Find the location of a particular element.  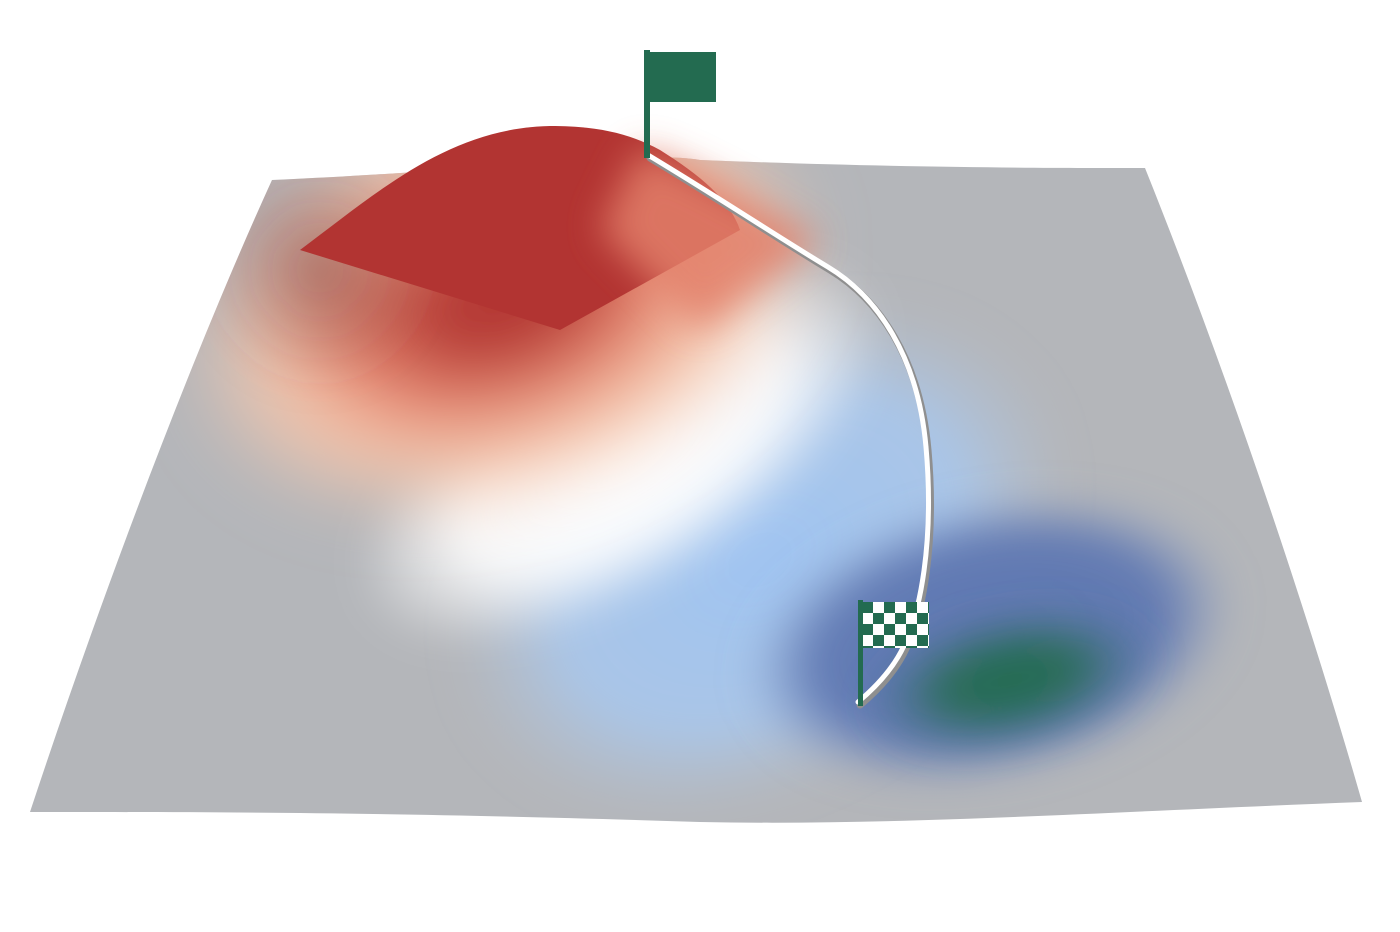

start-flag is located at coordinates (680, 104).